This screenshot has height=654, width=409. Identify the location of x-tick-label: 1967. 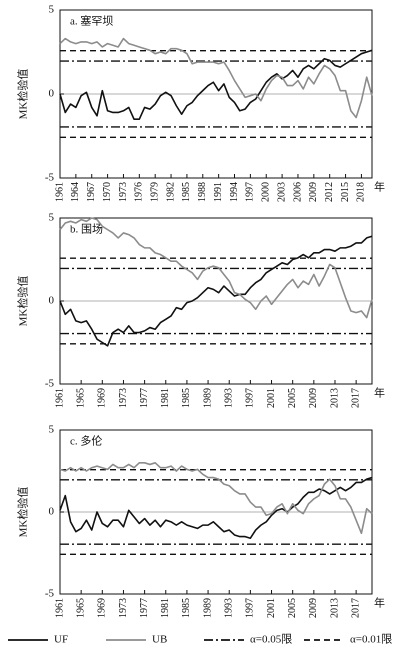
(91, 192).